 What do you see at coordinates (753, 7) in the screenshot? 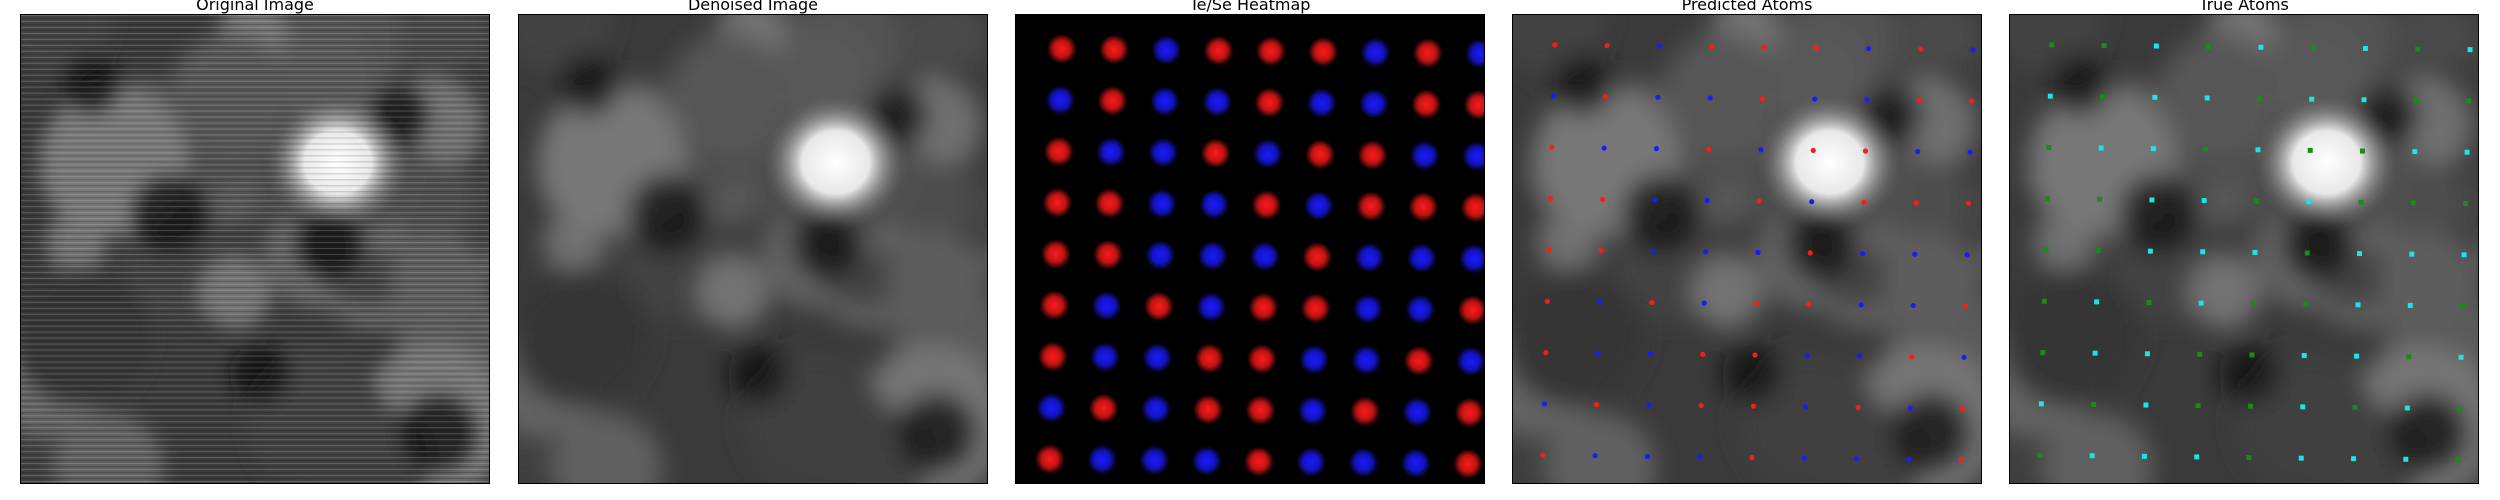
I see `panel-title-denoised: Denoised Image` at bounding box center [753, 7].